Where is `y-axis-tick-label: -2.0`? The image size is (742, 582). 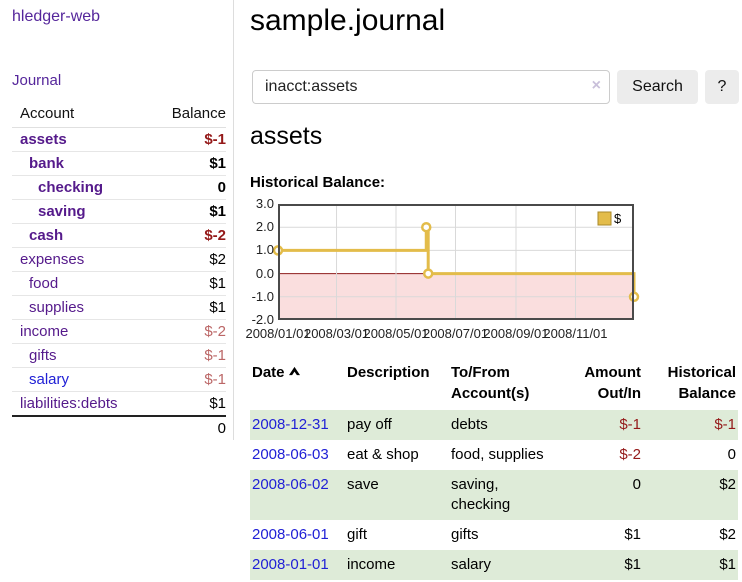
y-axis-tick-label: -2.0 is located at coordinates (262, 319).